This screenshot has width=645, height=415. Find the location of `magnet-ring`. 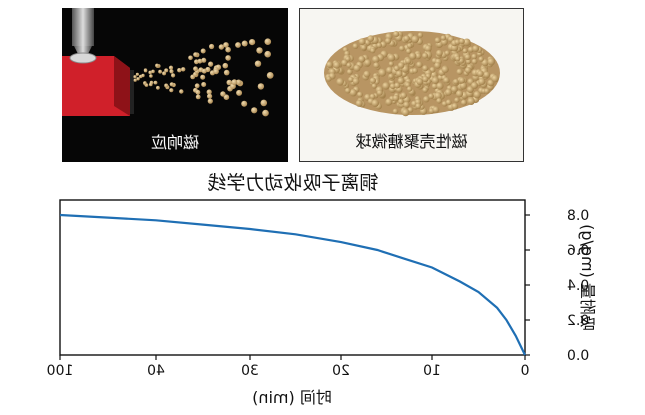

magnet-ring is located at coordinates (83, 58).